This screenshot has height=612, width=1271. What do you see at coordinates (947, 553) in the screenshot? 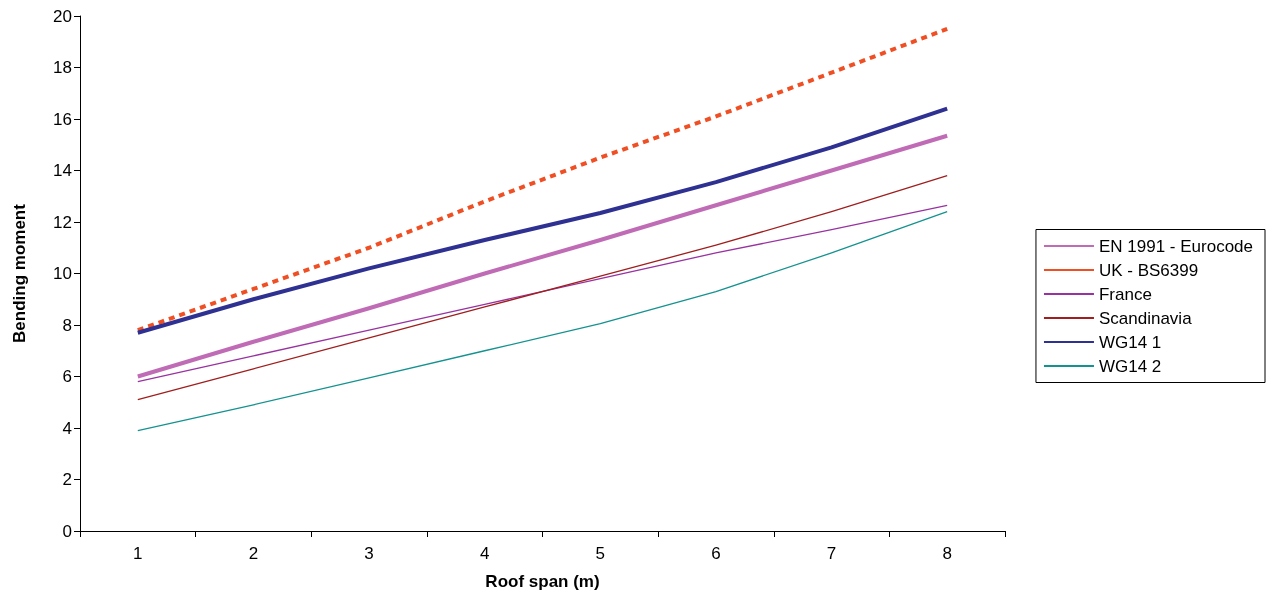
I see `x-tick-label: 8` at bounding box center [947, 553].